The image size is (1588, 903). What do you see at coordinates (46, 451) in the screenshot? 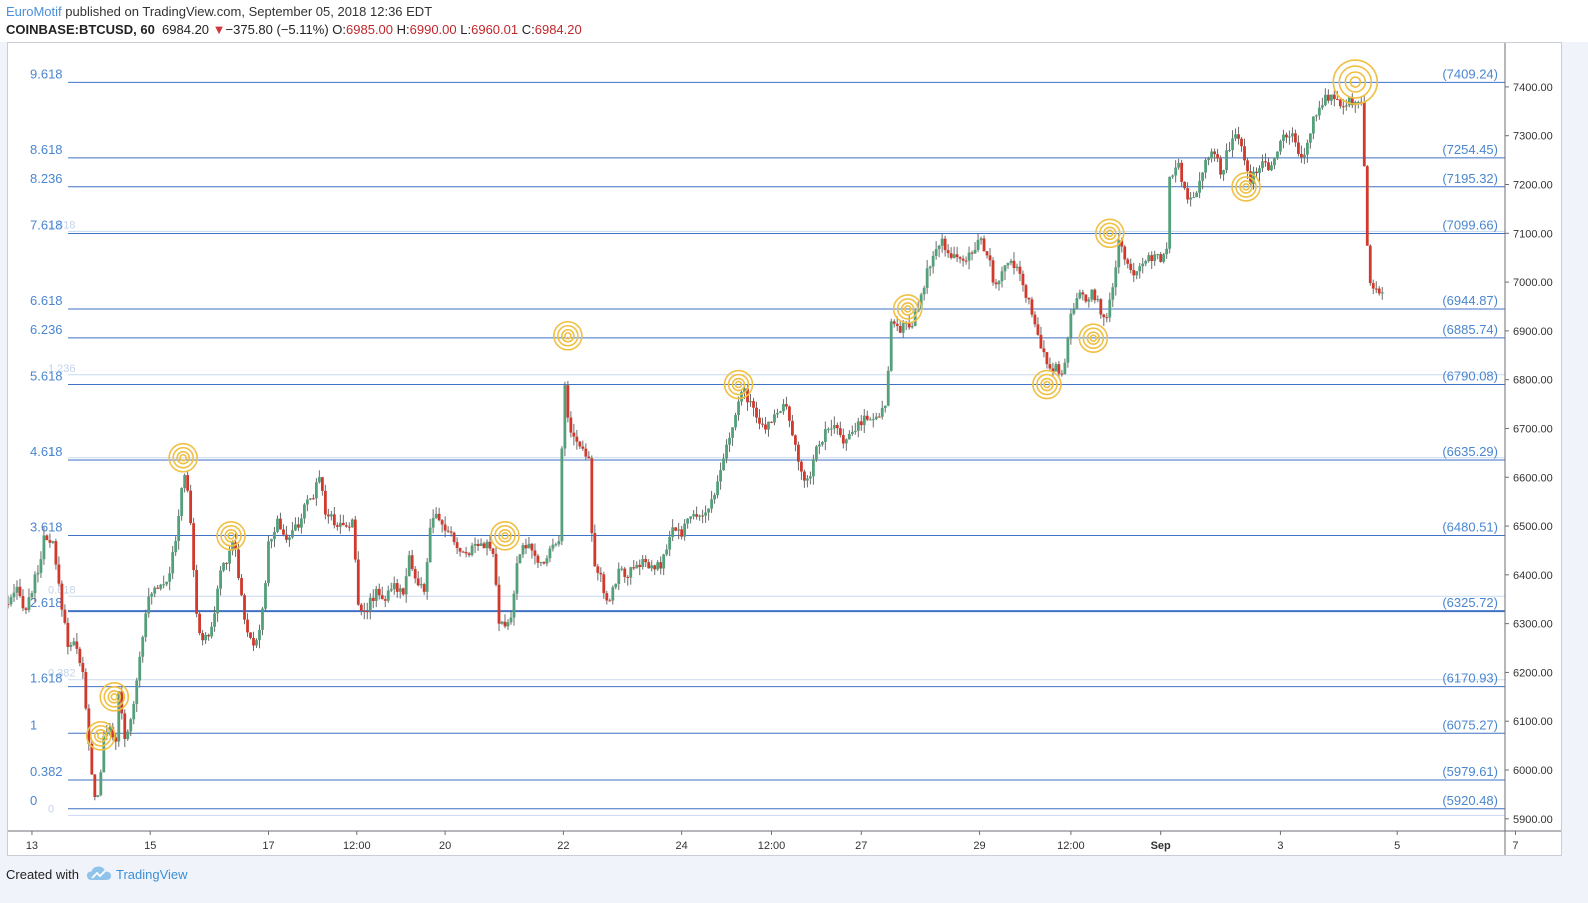
I see `fib-ratio-label: 4.618` at bounding box center [46, 451].